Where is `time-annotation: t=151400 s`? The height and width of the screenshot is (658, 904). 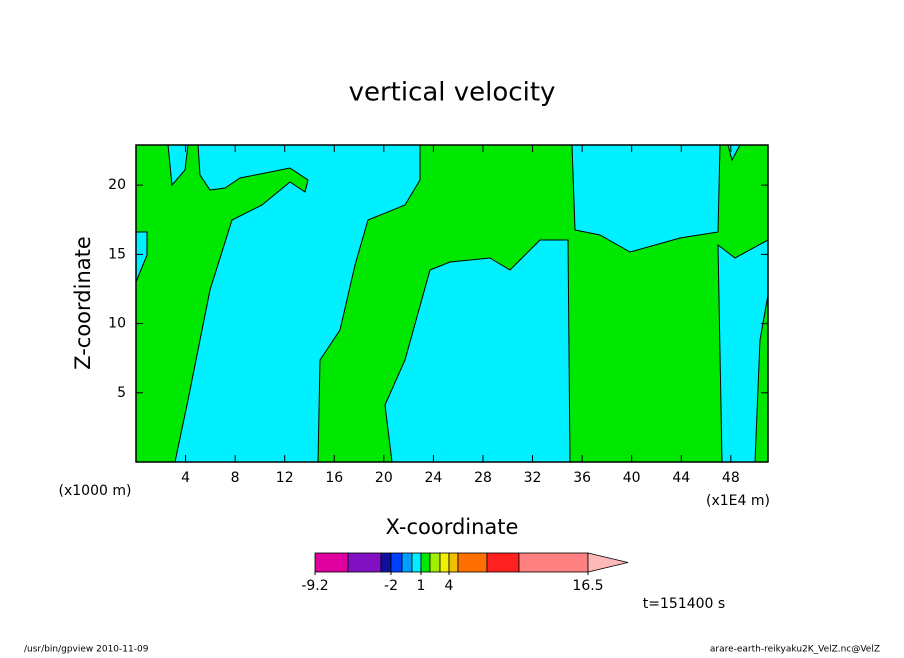 time-annotation: t=151400 s is located at coordinates (684, 604).